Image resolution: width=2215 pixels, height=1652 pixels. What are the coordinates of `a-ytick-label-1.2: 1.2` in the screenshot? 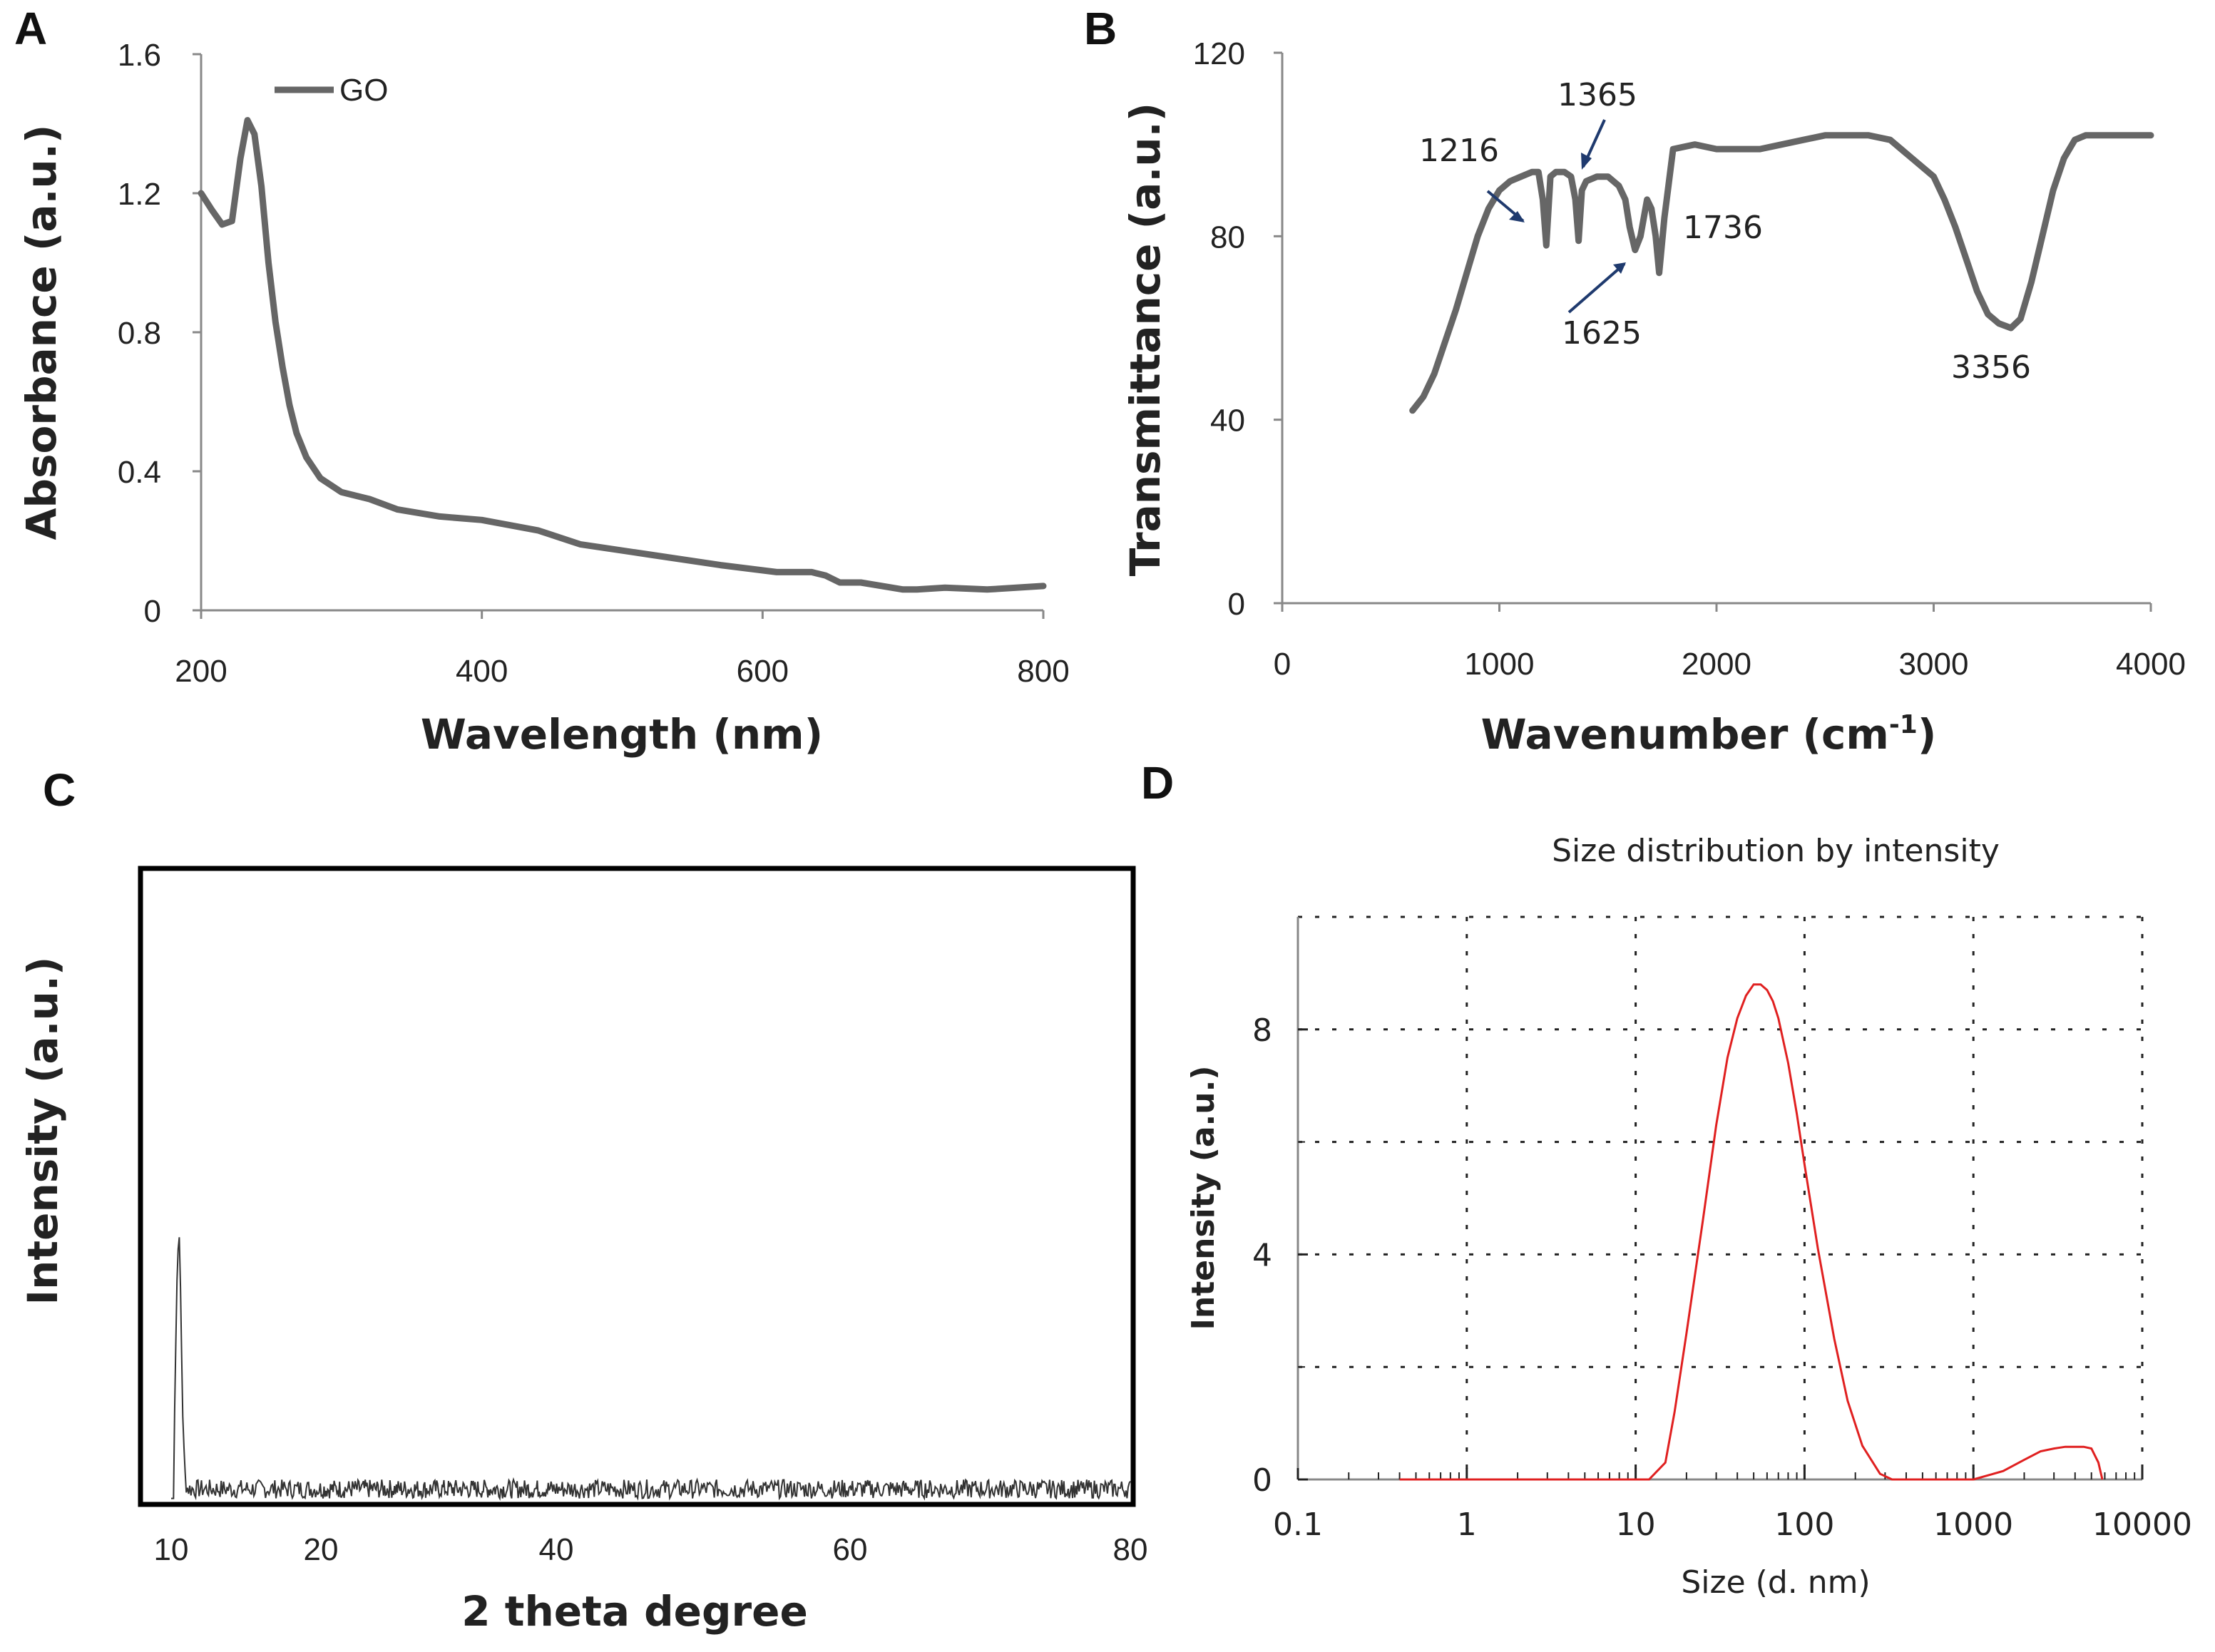 It's located at (140, 194).